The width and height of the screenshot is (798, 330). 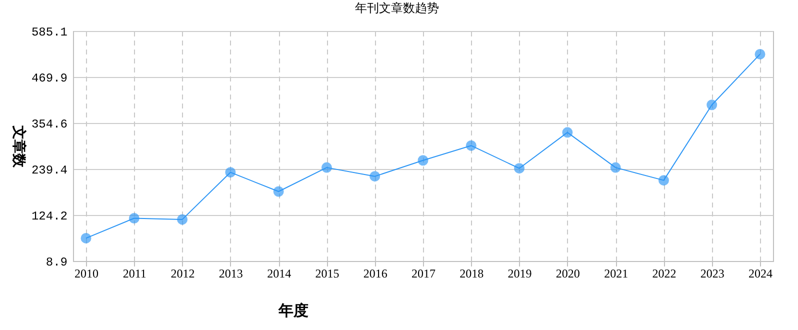 What do you see at coordinates (327, 273) in the screenshot?
I see `x-tick-label: 2015` at bounding box center [327, 273].